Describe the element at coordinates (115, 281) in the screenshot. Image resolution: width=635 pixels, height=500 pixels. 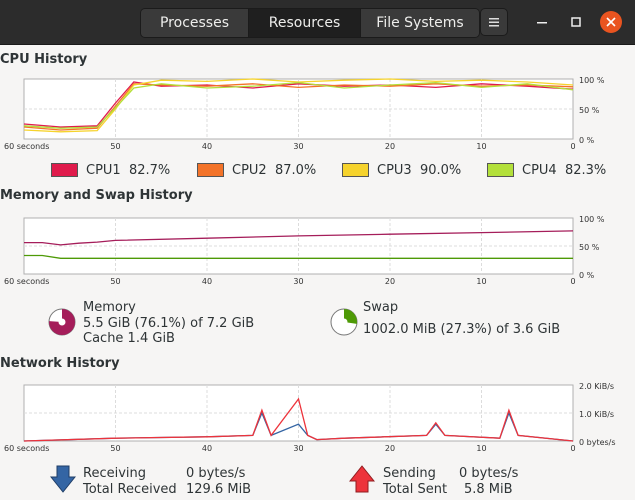
I see `memory-x-tick-label: 50` at that location.